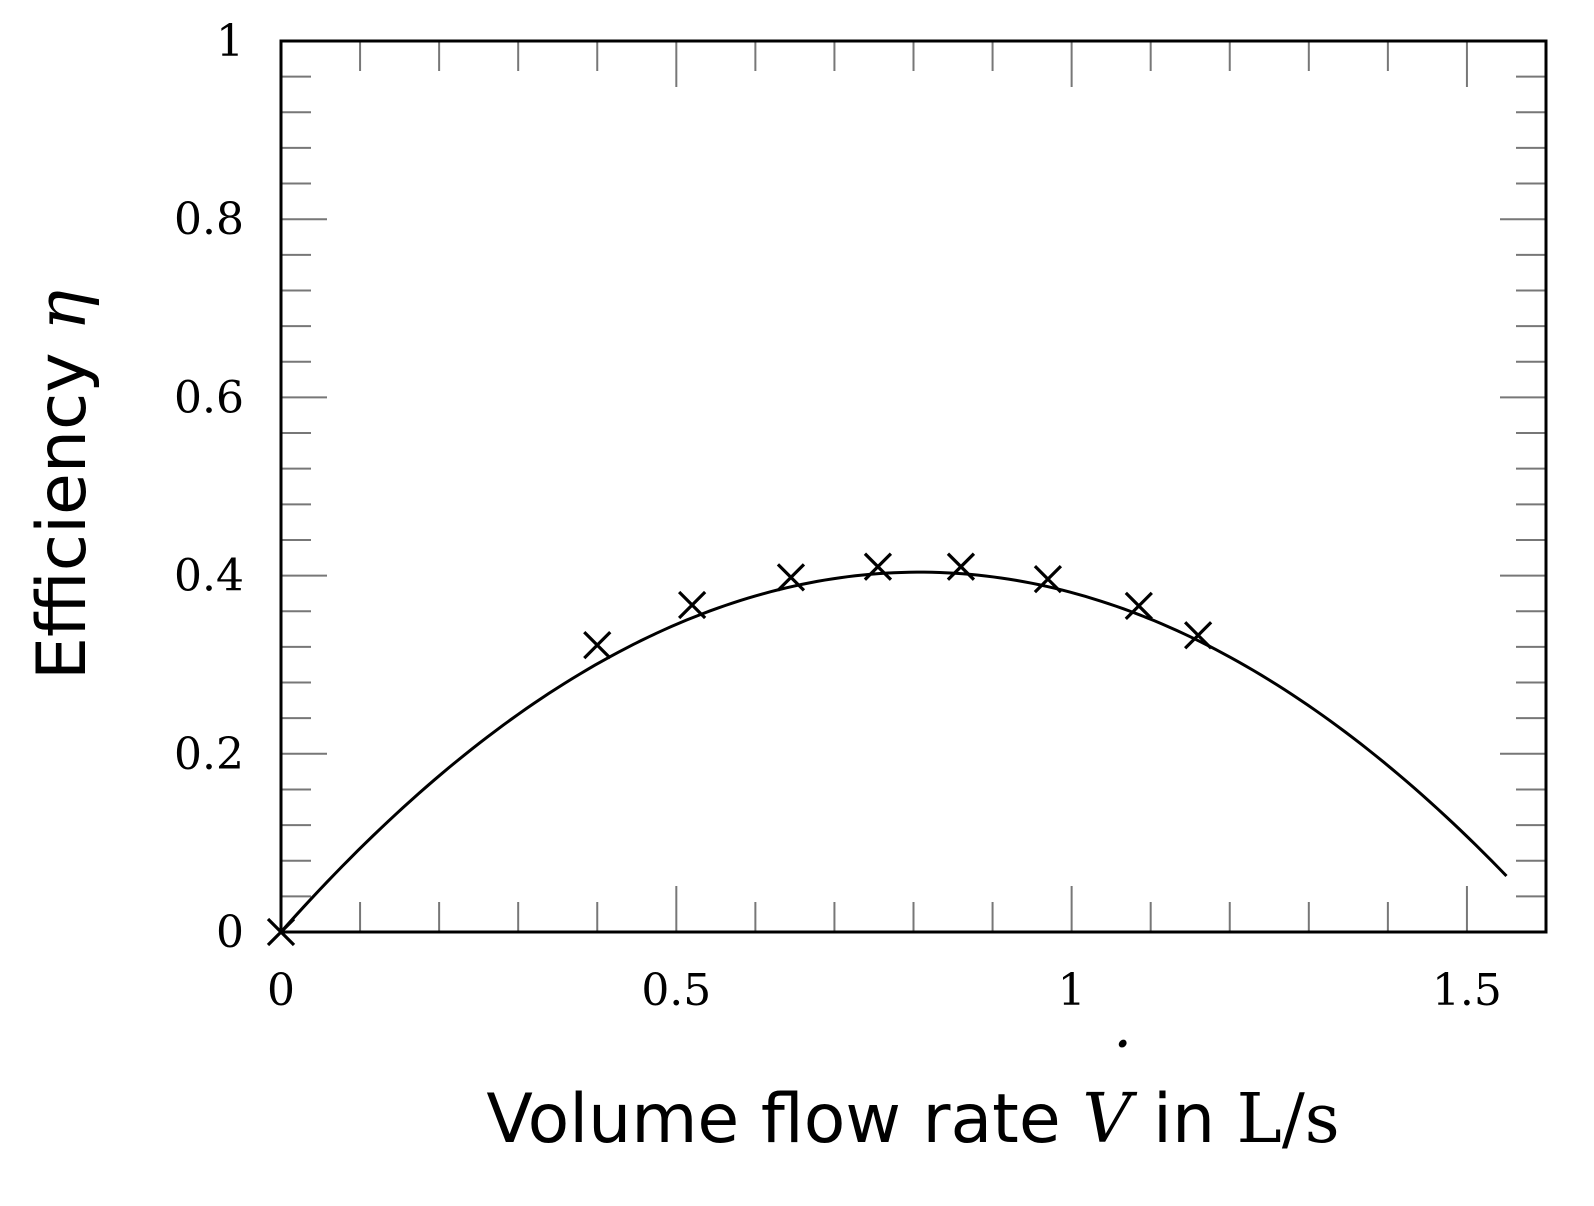 The height and width of the screenshot is (1206, 1594). I want to click on y-tick-label: 1, so click(230, 41).